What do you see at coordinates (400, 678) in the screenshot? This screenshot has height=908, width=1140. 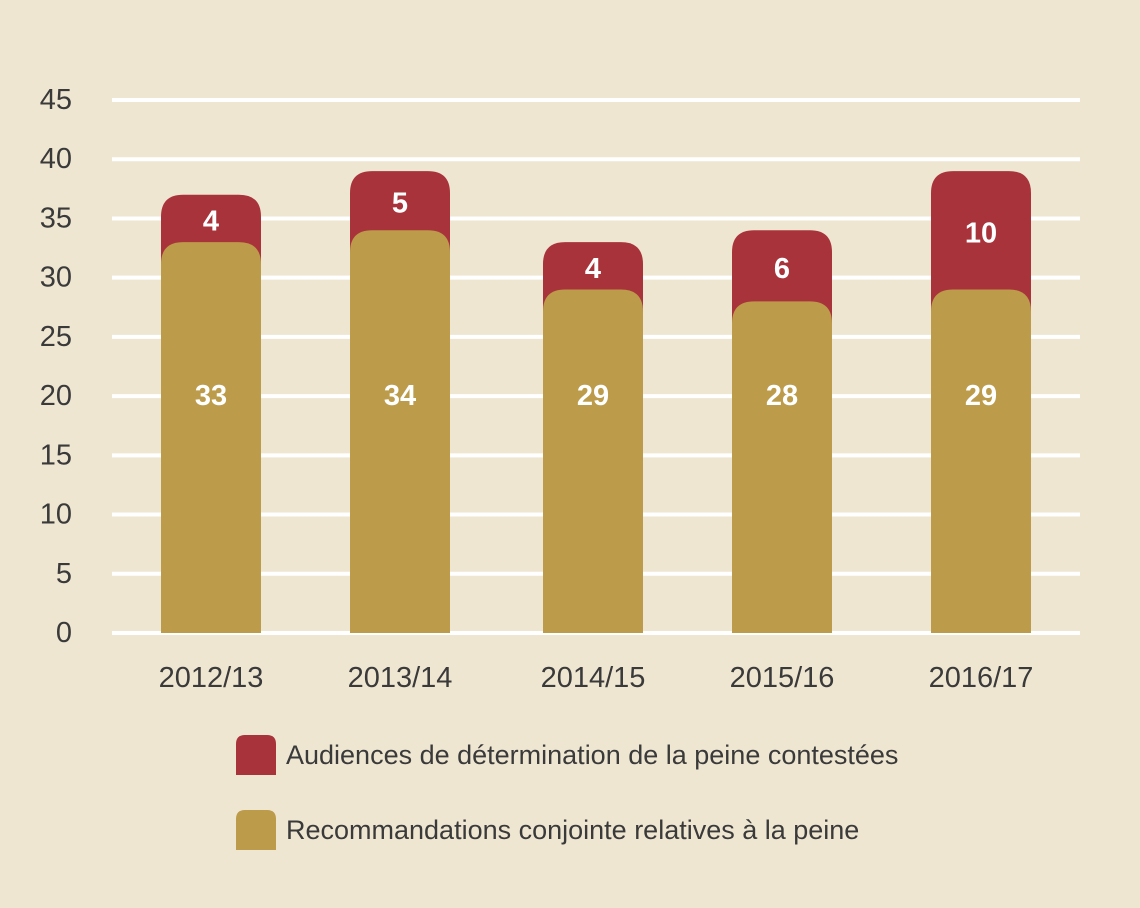 I see `x-tick-label: 2013/14` at bounding box center [400, 678].